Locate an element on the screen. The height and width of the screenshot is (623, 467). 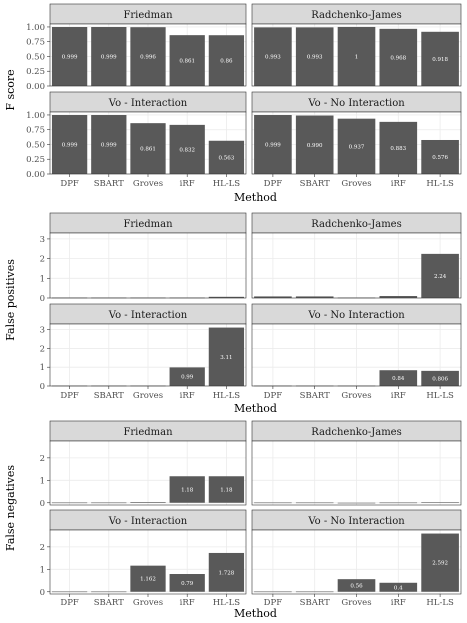
y-axis-title: False negatives is located at coordinates (10, 508).